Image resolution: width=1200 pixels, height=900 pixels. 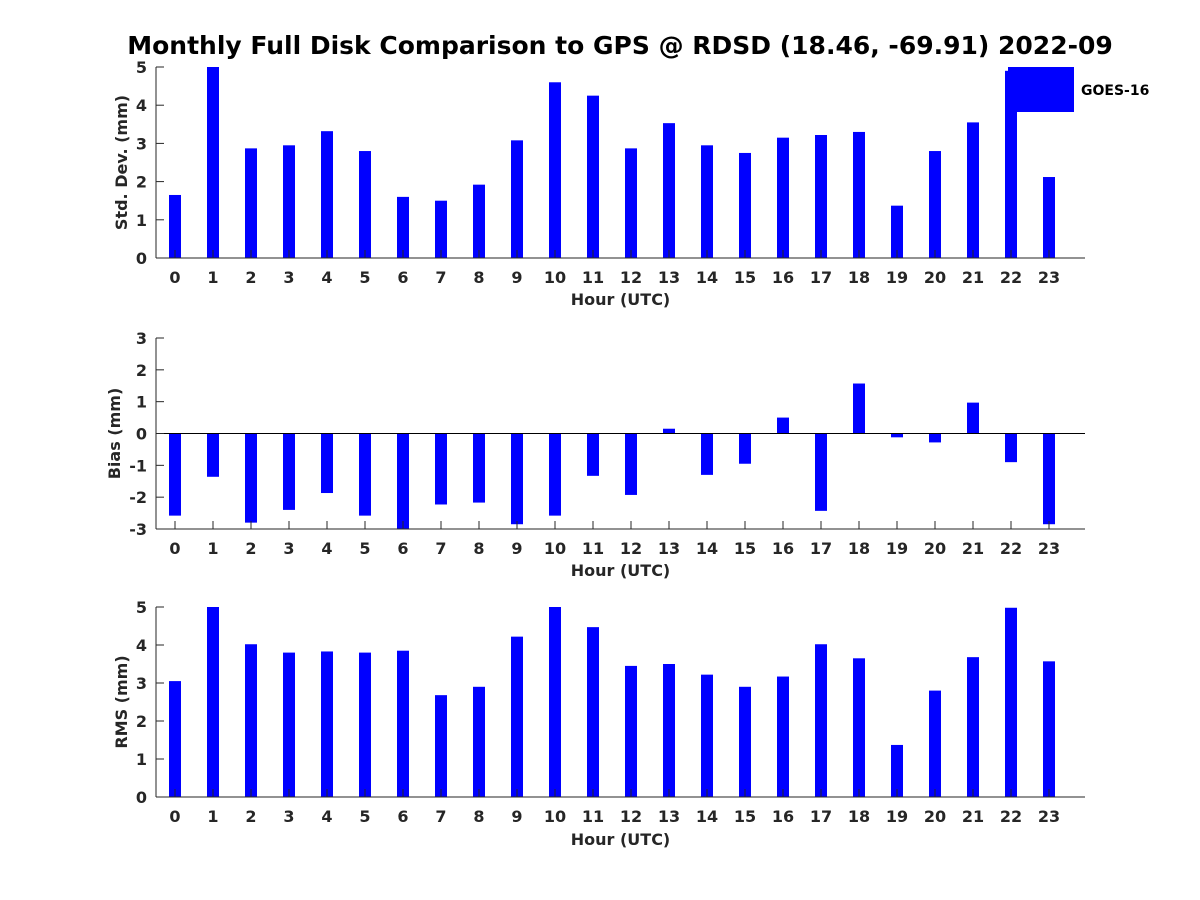 What do you see at coordinates (212, 548) in the screenshot?
I see `x-tick-label: 1` at bounding box center [212, 548].